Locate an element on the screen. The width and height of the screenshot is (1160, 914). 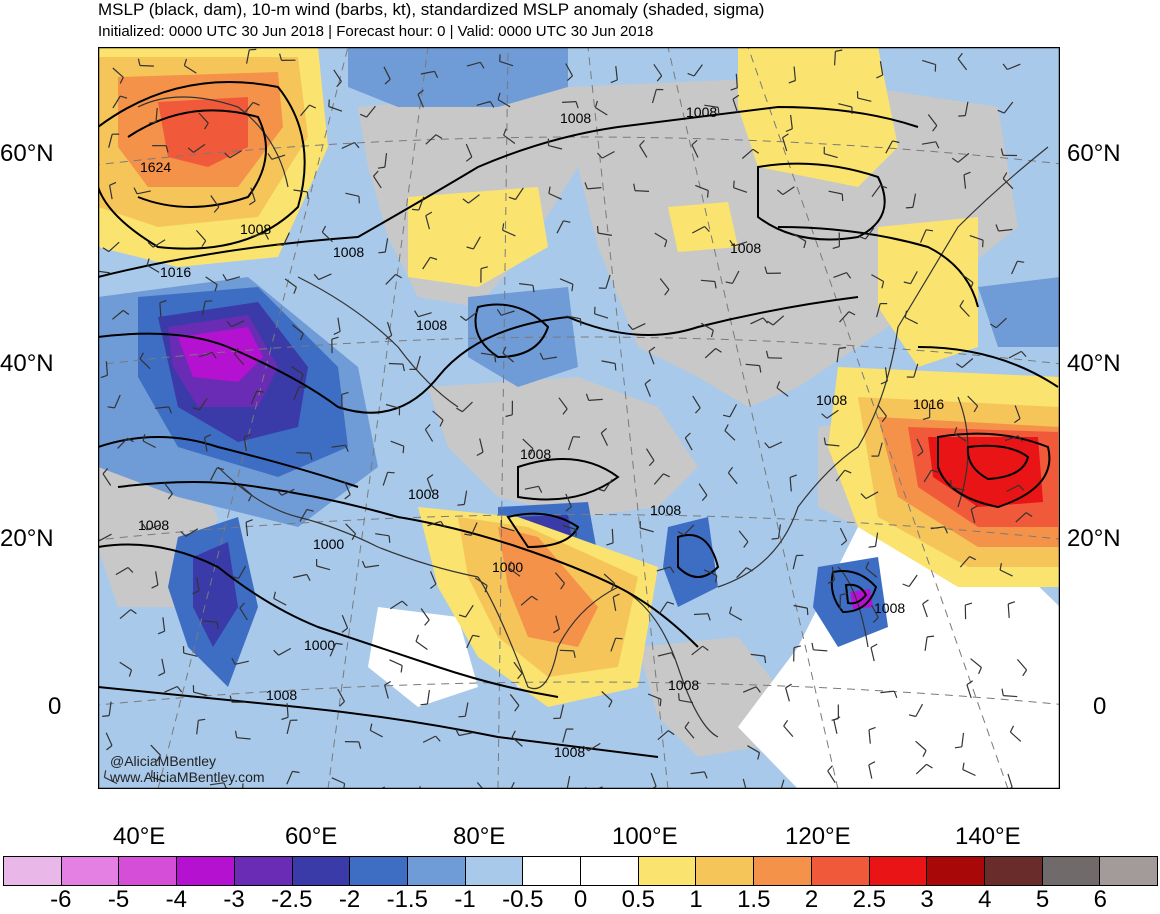
lon-label: 140°E is located at coordinates (988, 837).